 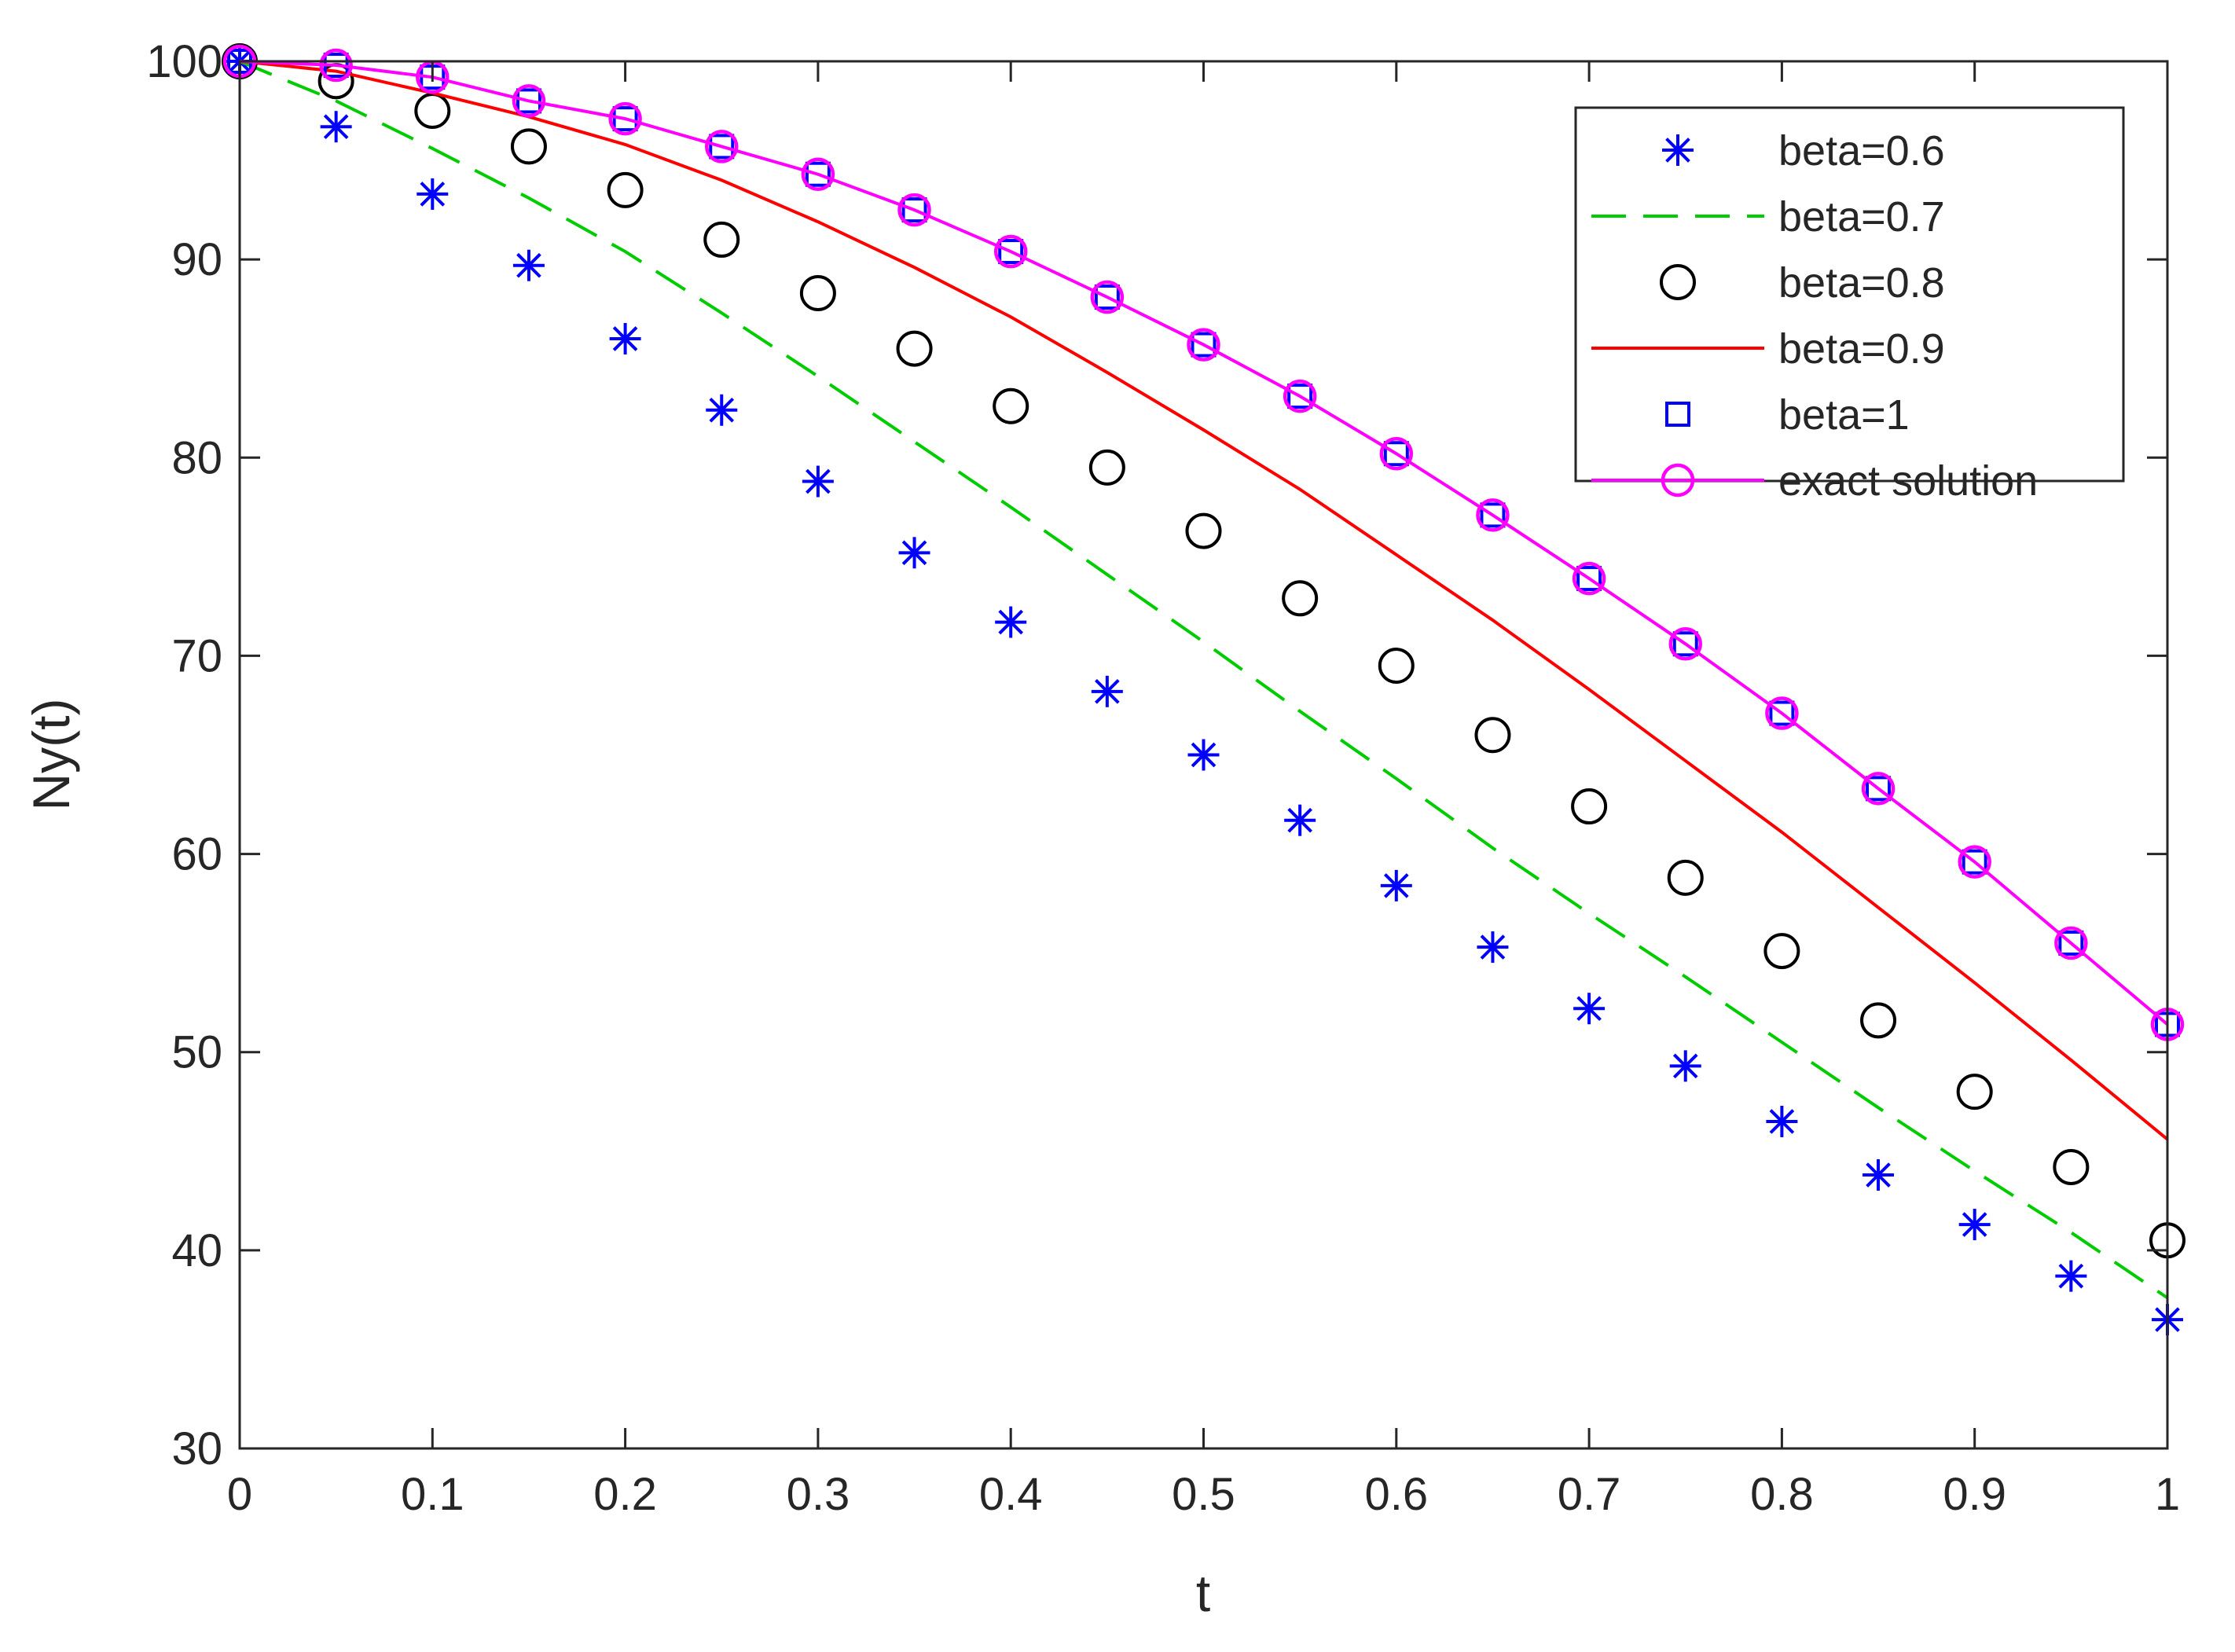 I want to click on y-tick-label: 30, so click(x=196, y=1449).